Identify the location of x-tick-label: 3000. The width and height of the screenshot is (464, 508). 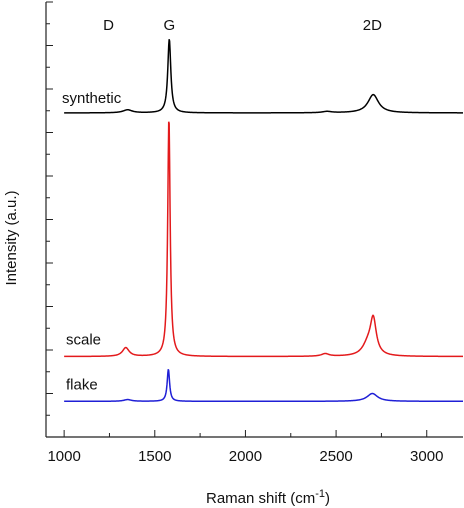
(426, 456).